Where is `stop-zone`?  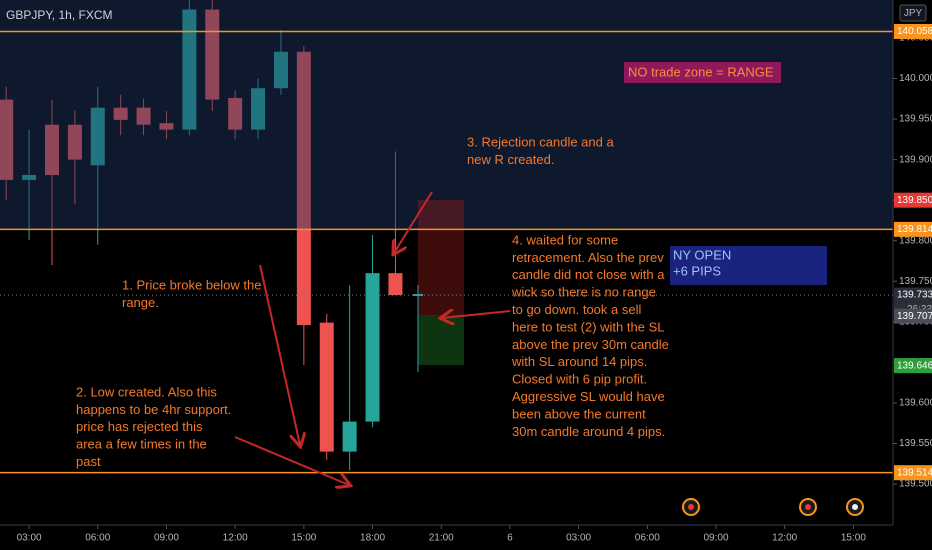
stop-zone is located at coordinates (441, 257).